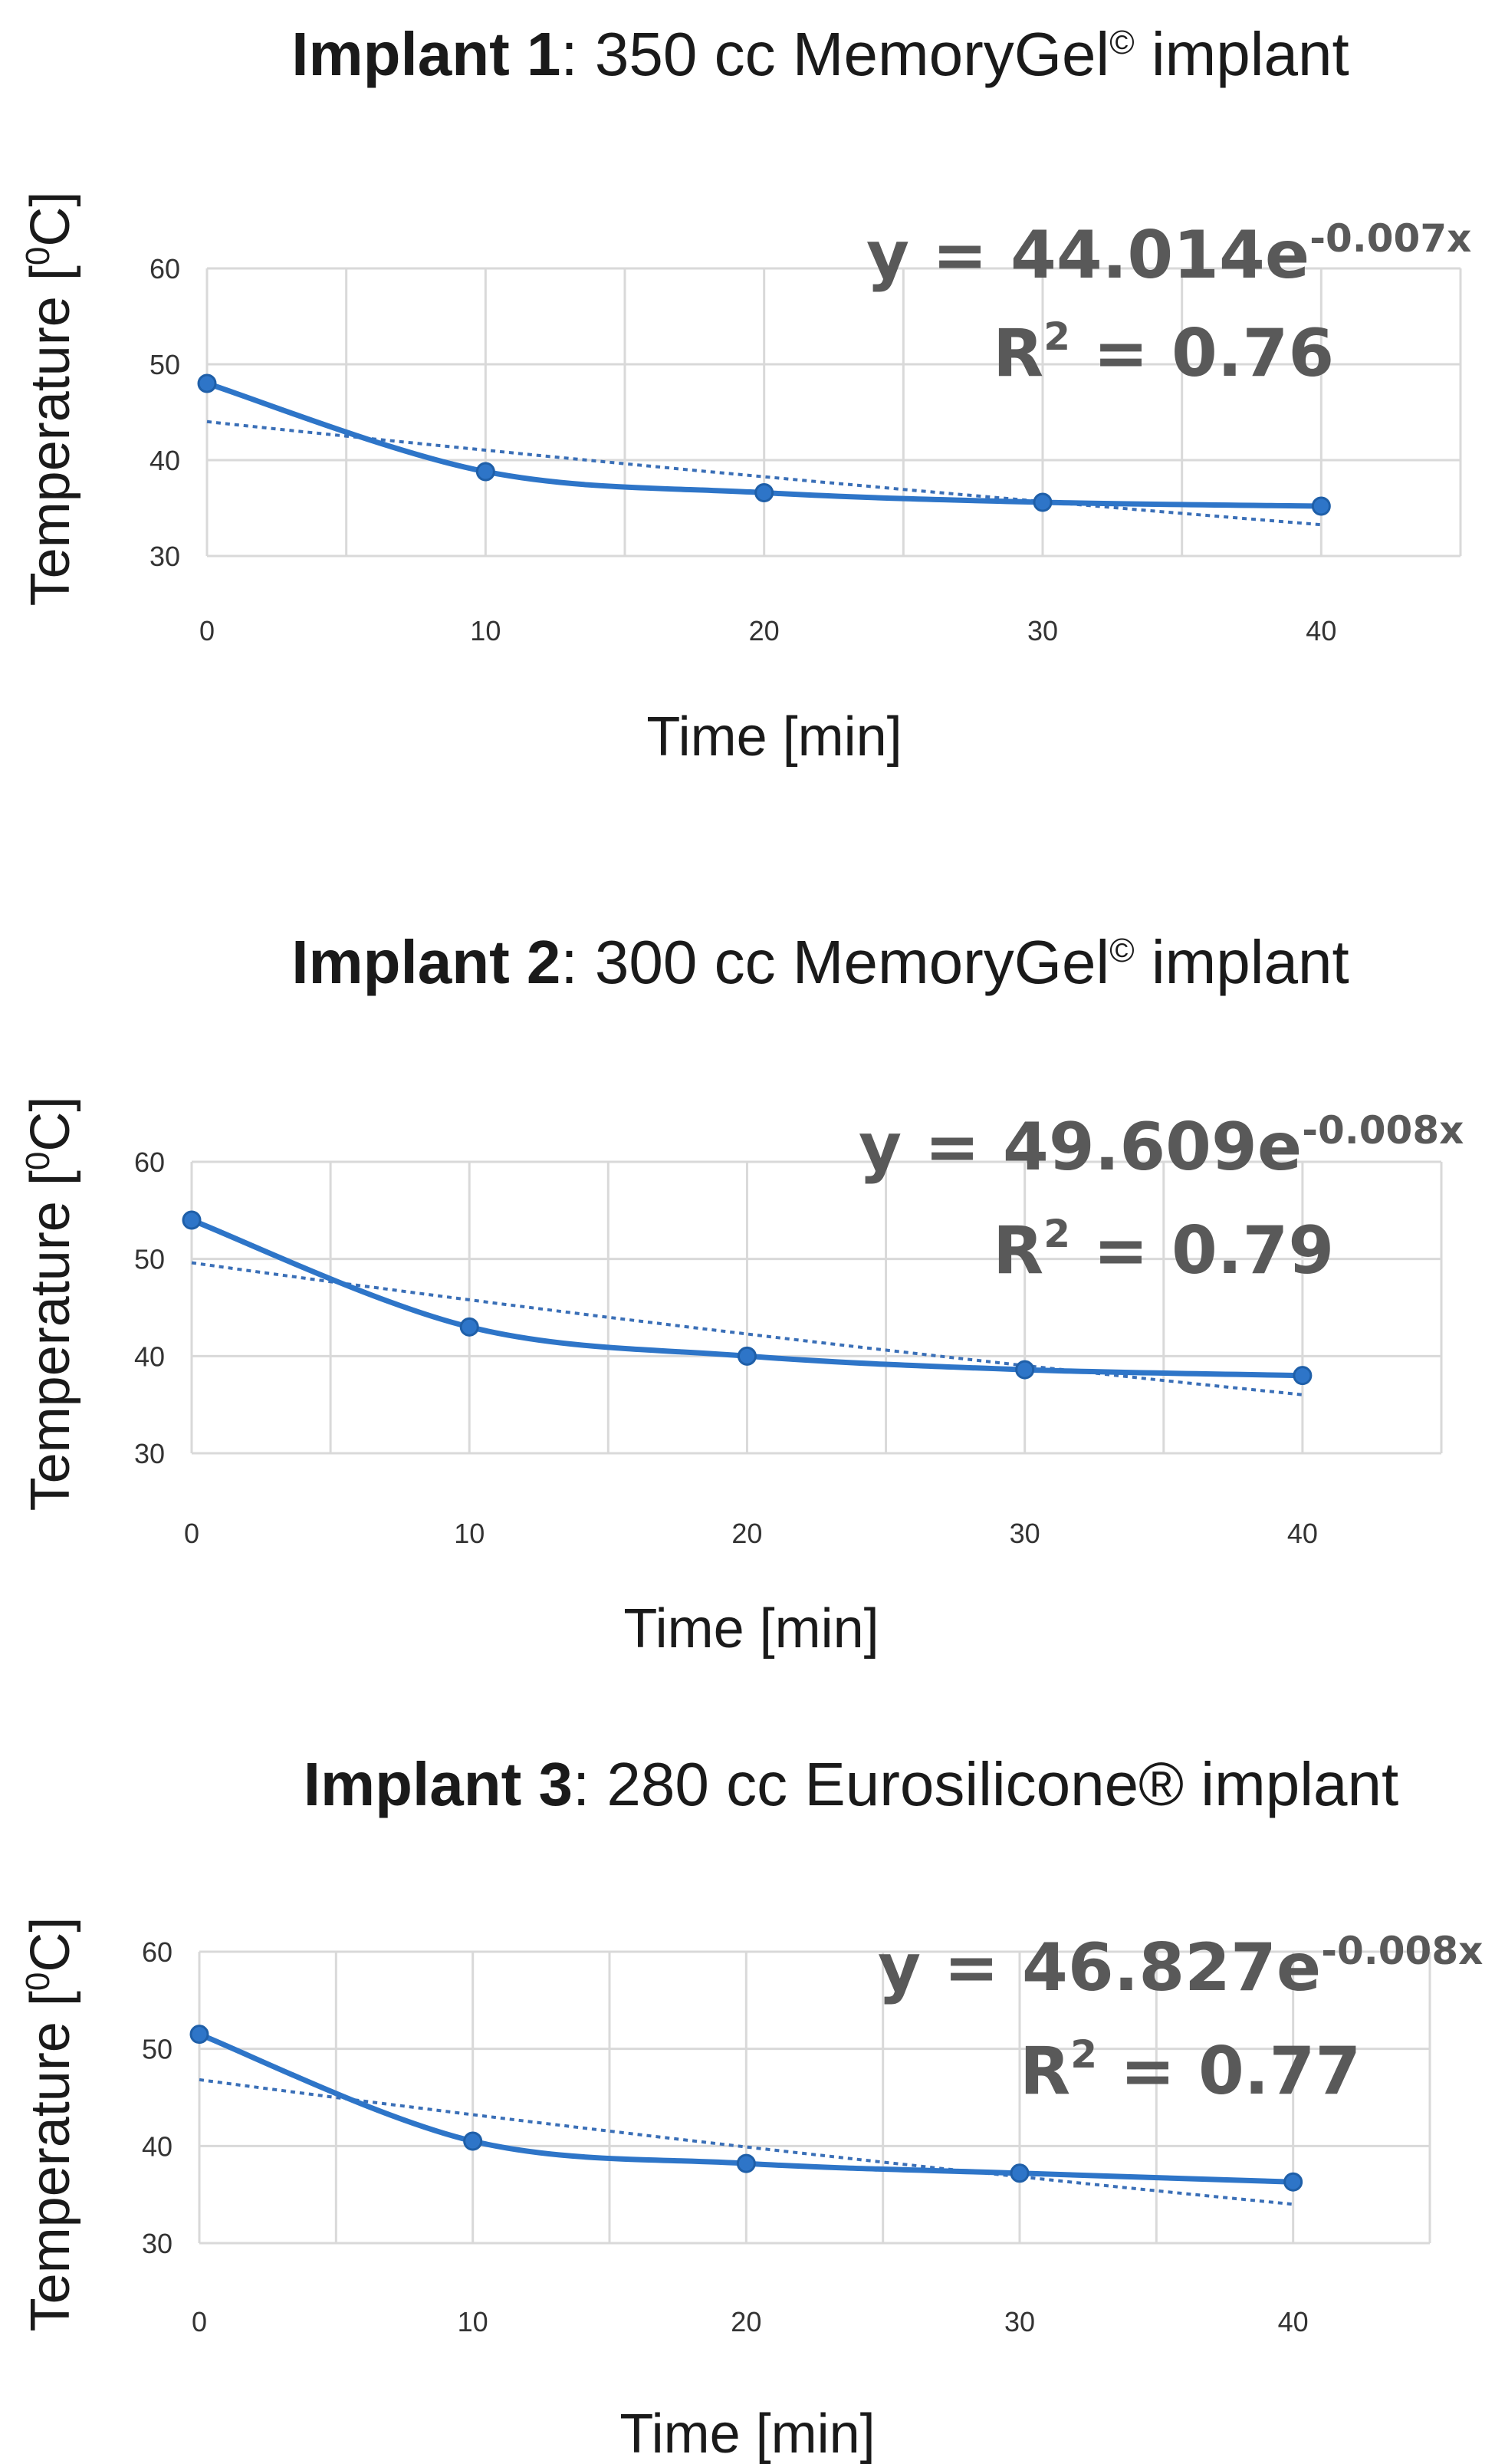 This screenshot has width=1495, height=2464. I want to click on trend-equation-1: y = 44.014e-0.007x, so click(1169, 255).